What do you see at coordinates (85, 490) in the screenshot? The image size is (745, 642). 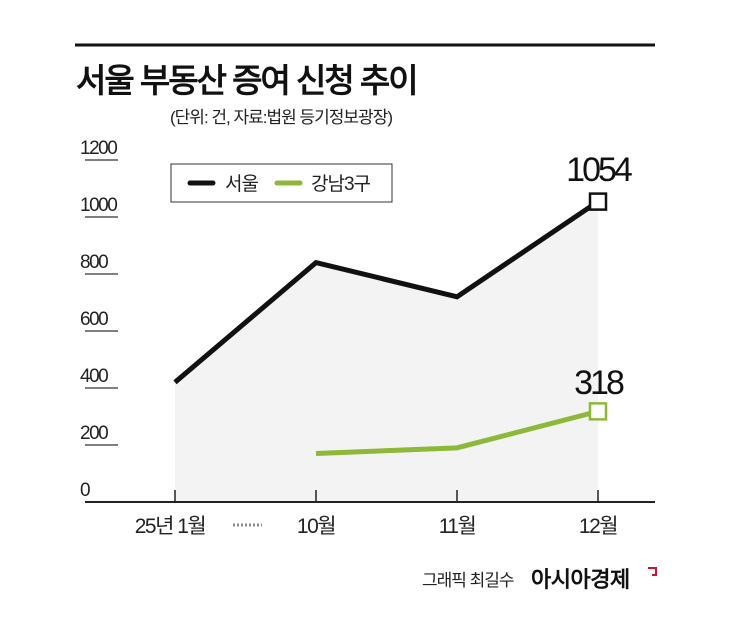 I see `y-tick-label: 0` at bounding box center [85, 490].